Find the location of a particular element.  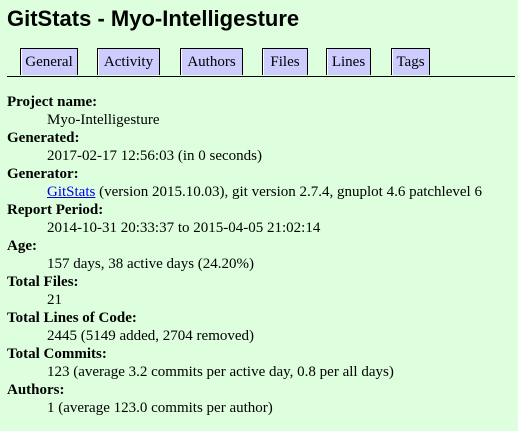

report-period-label: Report Period: is located at coordinates (55, 210).